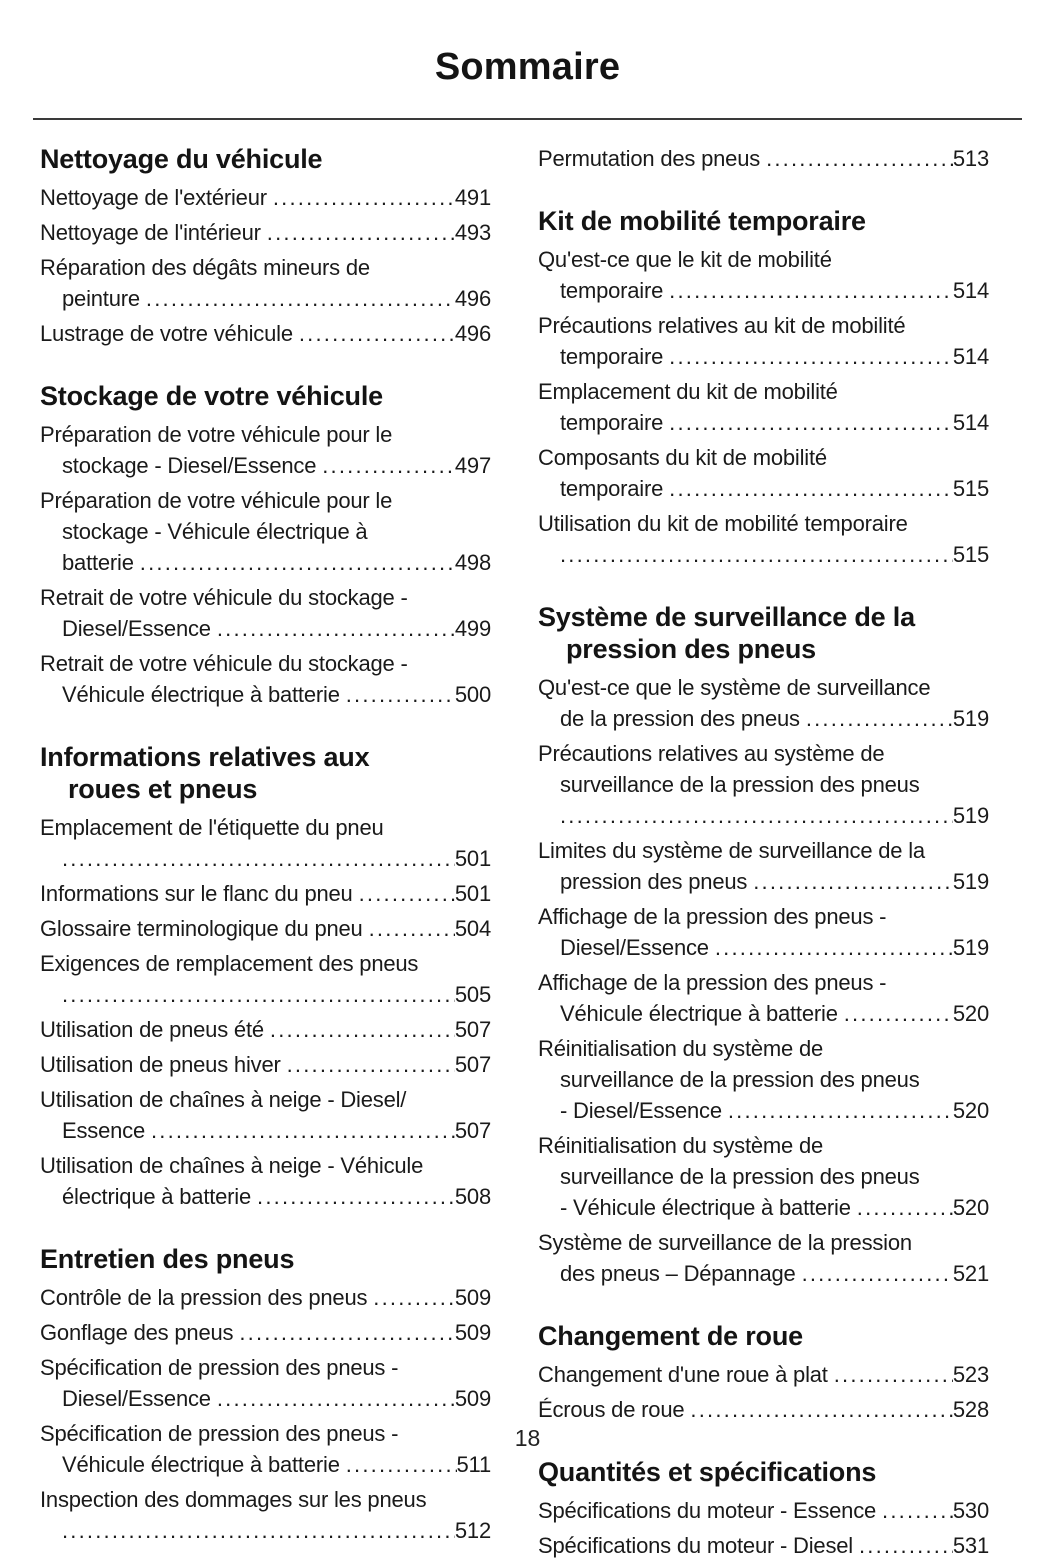 Image resolution: width=1055 pixels, height=1565 pixels. I want to click on toc-entry: Emplacement de l'étiquette du pneu 501, so click(265, 843).